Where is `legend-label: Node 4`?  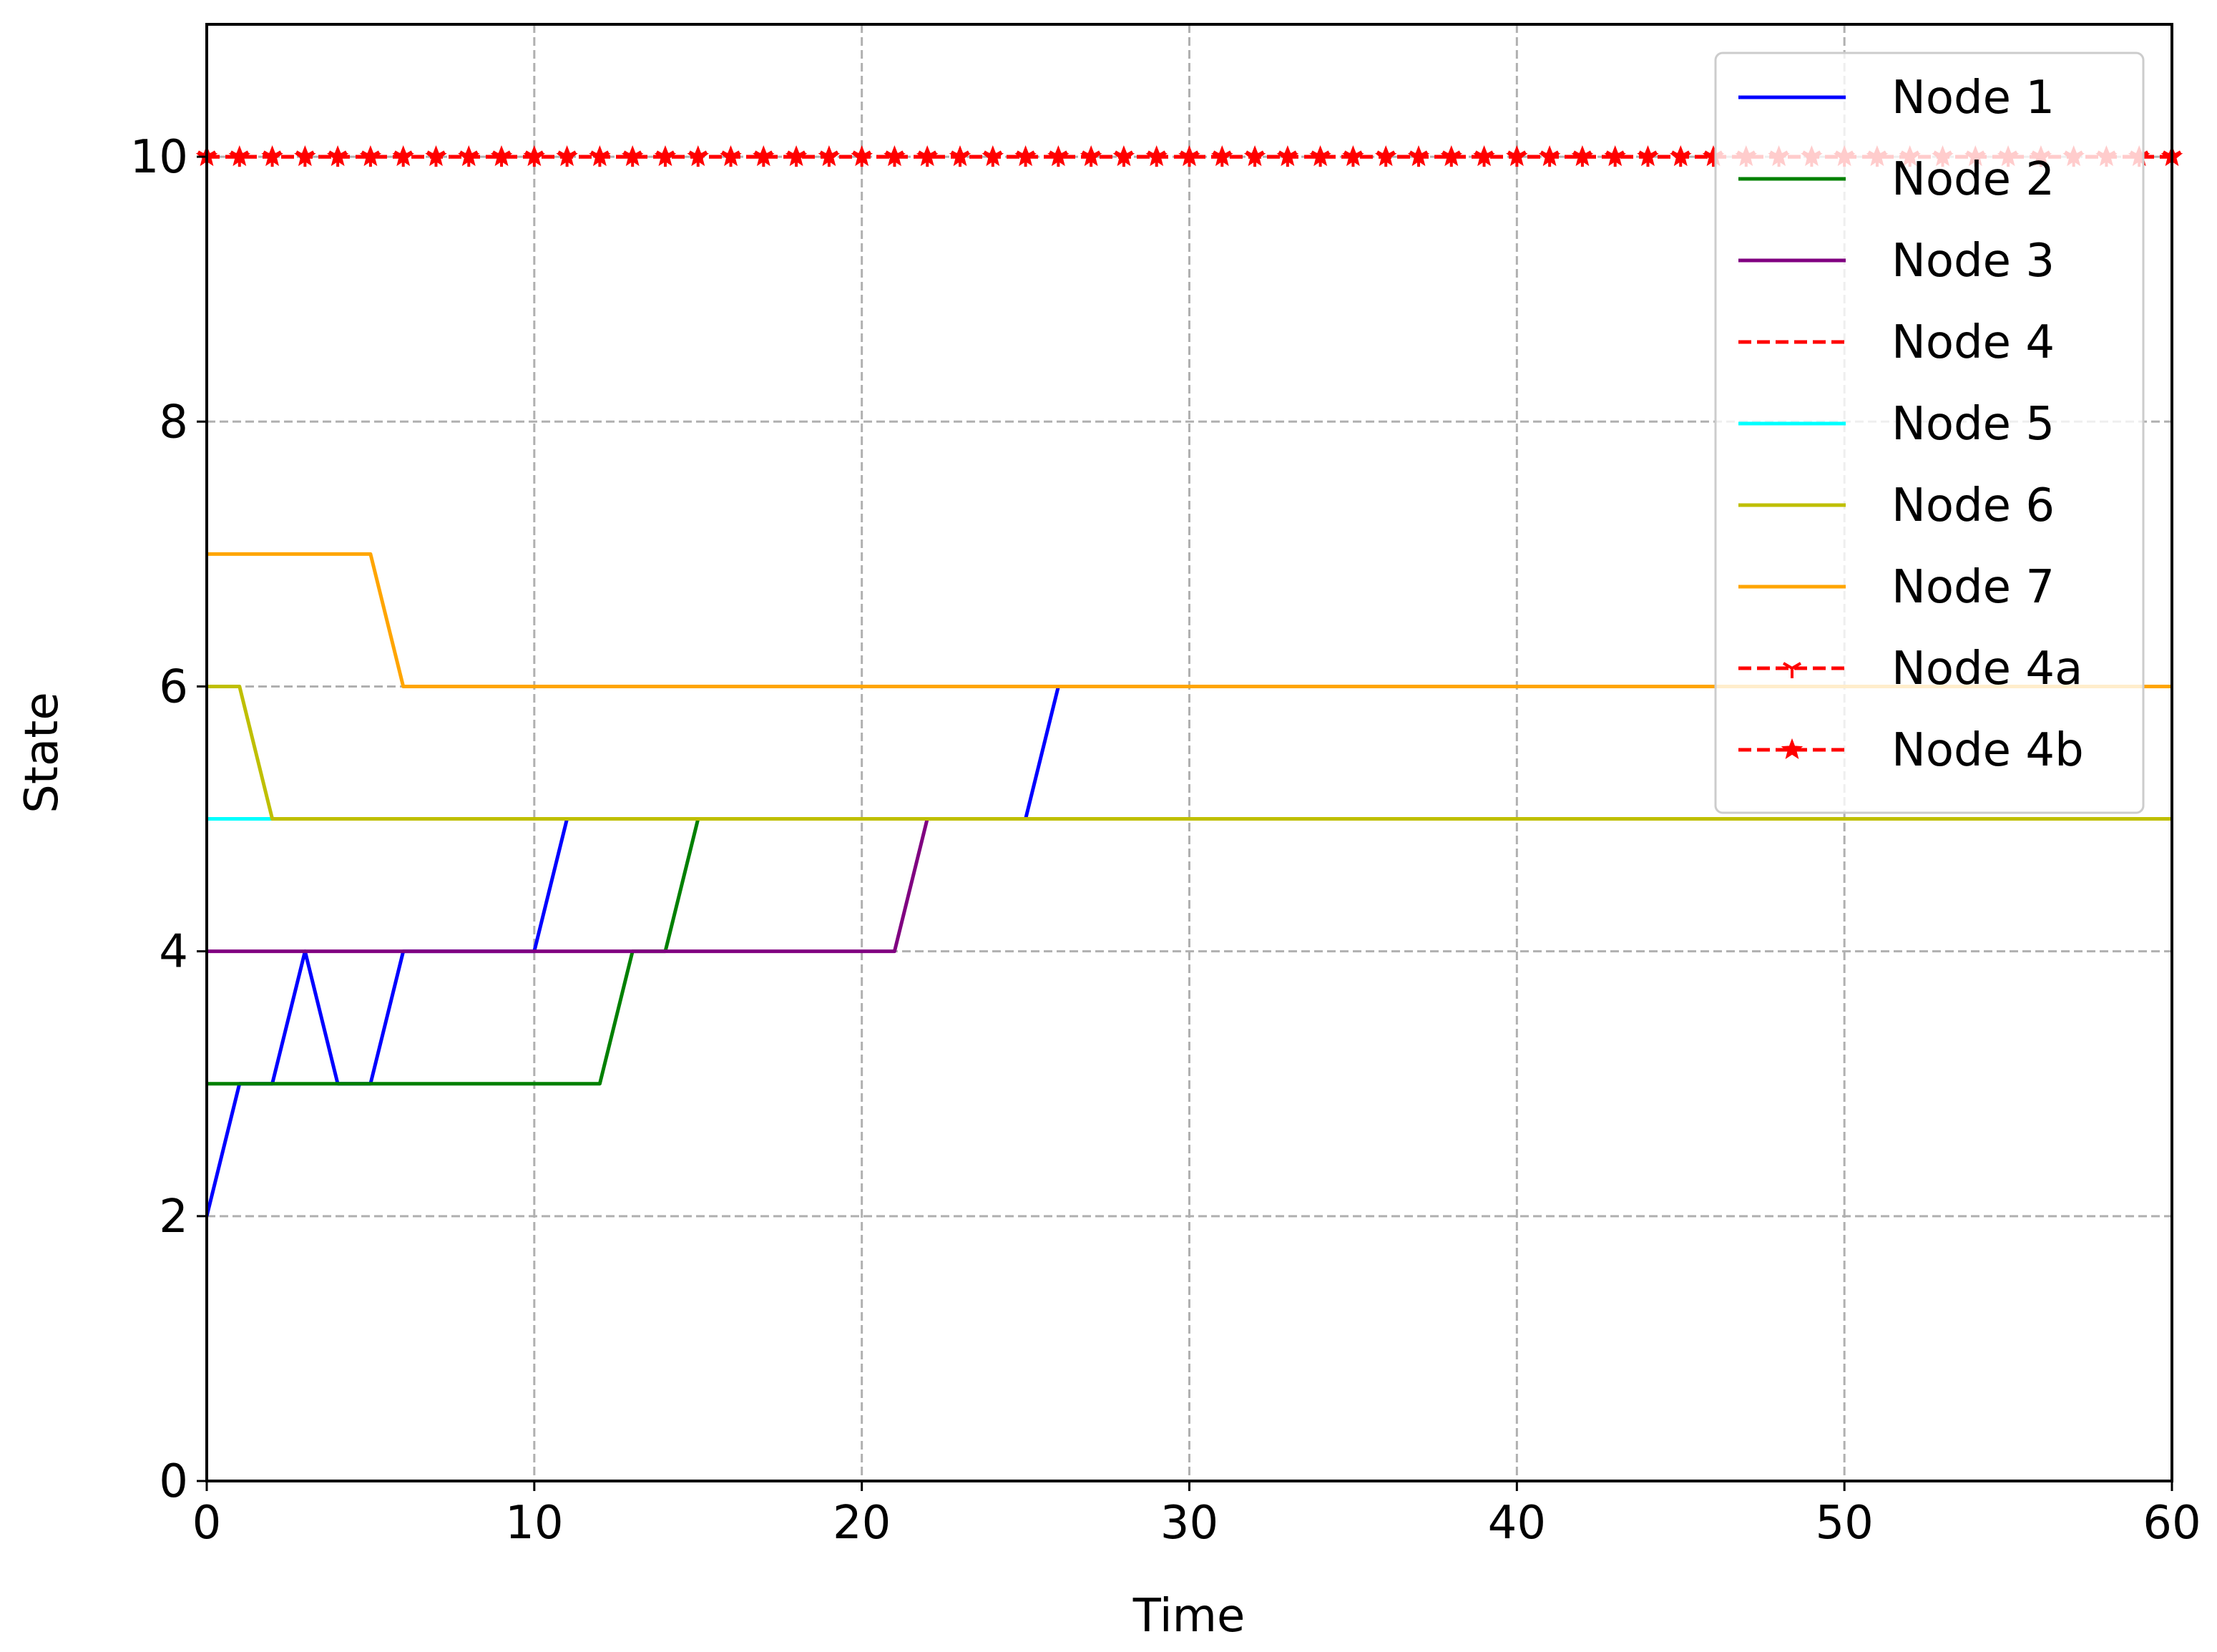
legend-label: Node 4 is located at coordinates (1973, 342).